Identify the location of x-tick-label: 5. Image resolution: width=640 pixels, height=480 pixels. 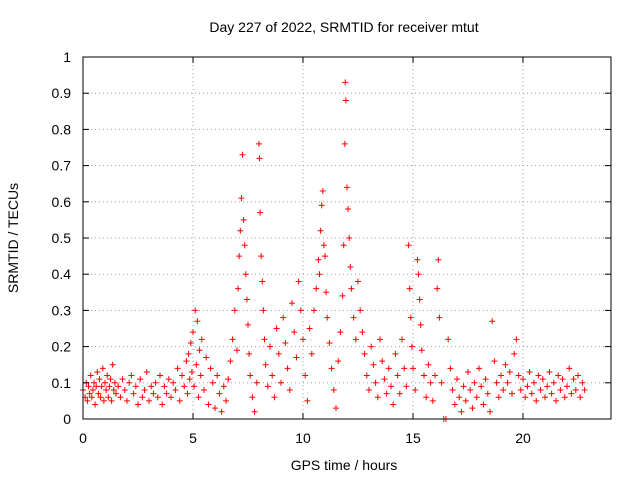
(193, 438).